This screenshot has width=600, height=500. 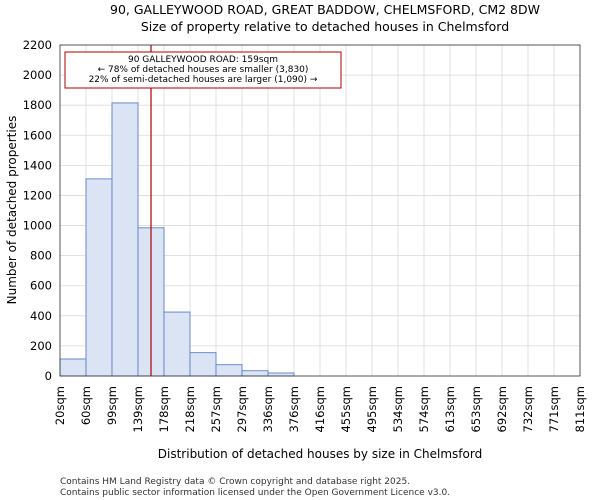 I want to click on x-tick-label: 60sqm, so click(x=86, y=405).